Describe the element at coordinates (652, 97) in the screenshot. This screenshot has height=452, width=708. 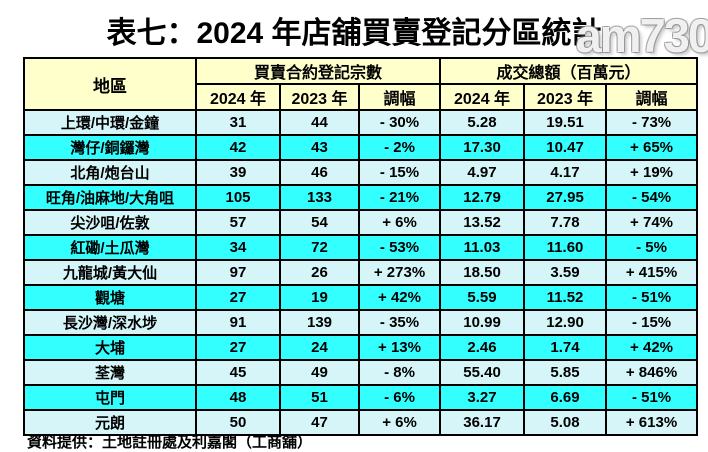
I see `subheader-change-value: 調幅` at that location.